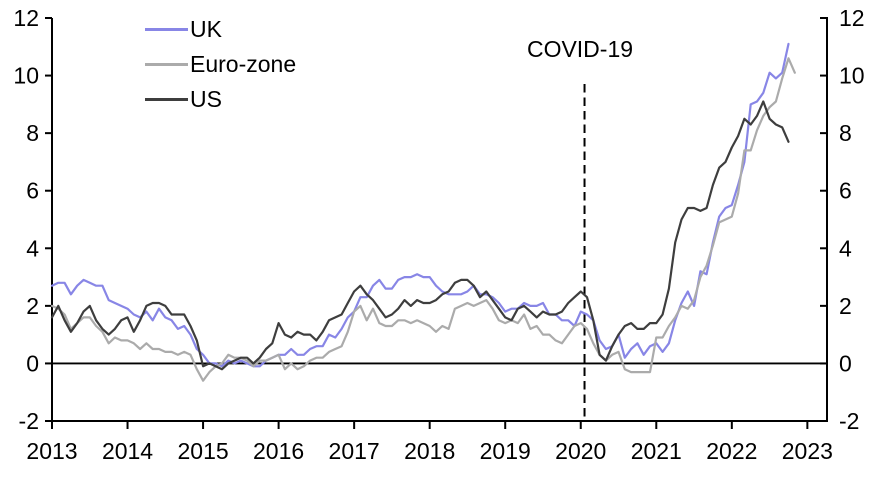  Describe the element at coordinates (845, 248) in the screenshot. I see `y-axis-tick-label-right: 4` at that location.